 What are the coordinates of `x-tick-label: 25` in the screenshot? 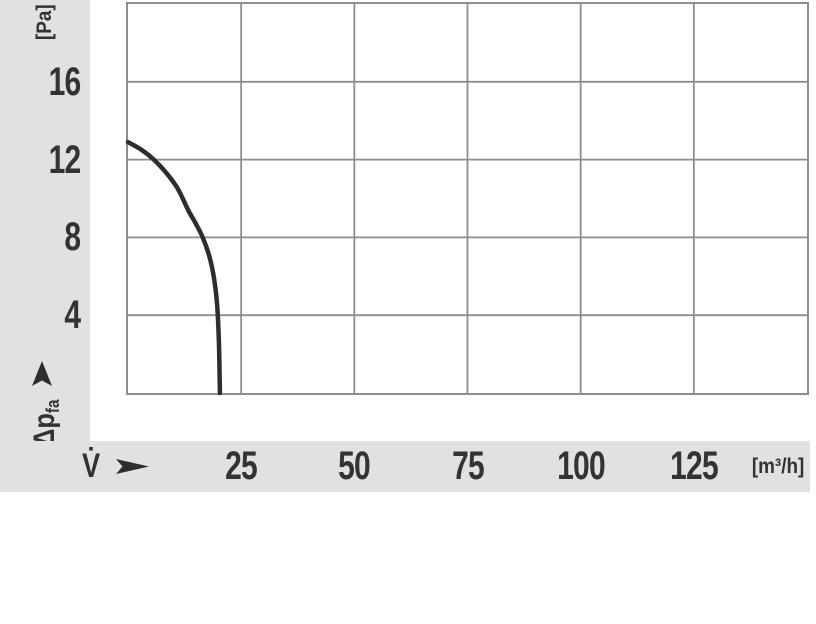 It's located at (241, 466).